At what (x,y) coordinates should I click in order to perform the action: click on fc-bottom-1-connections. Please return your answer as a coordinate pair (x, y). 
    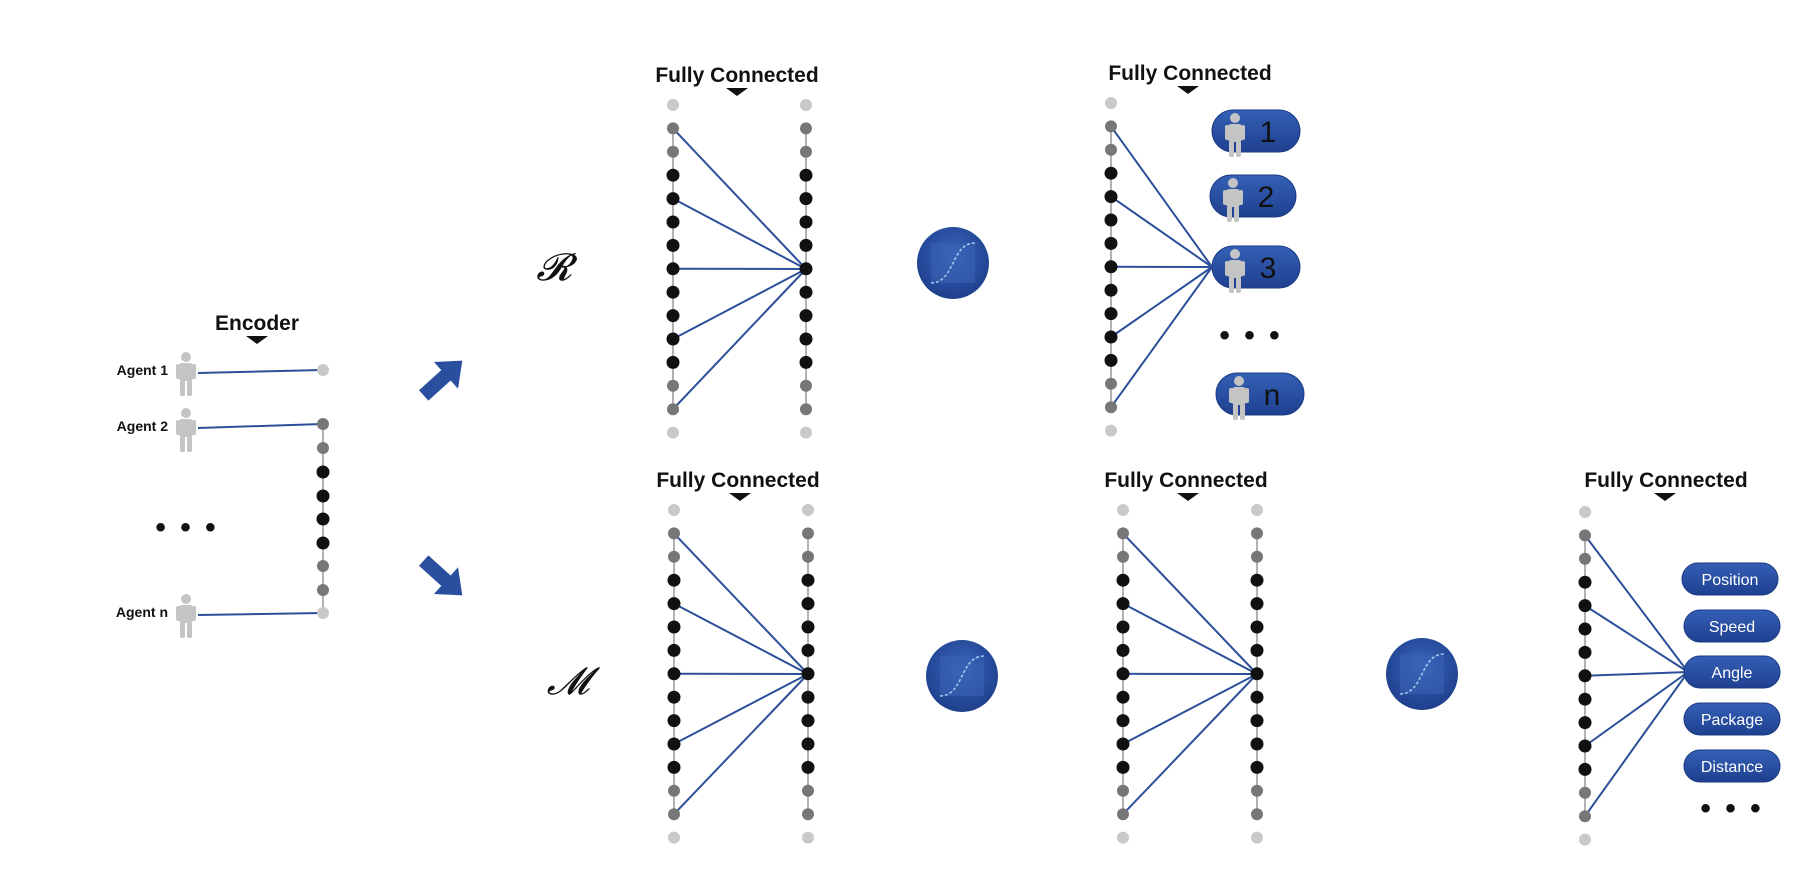
    Looking at the image, I should click on (741, 673).